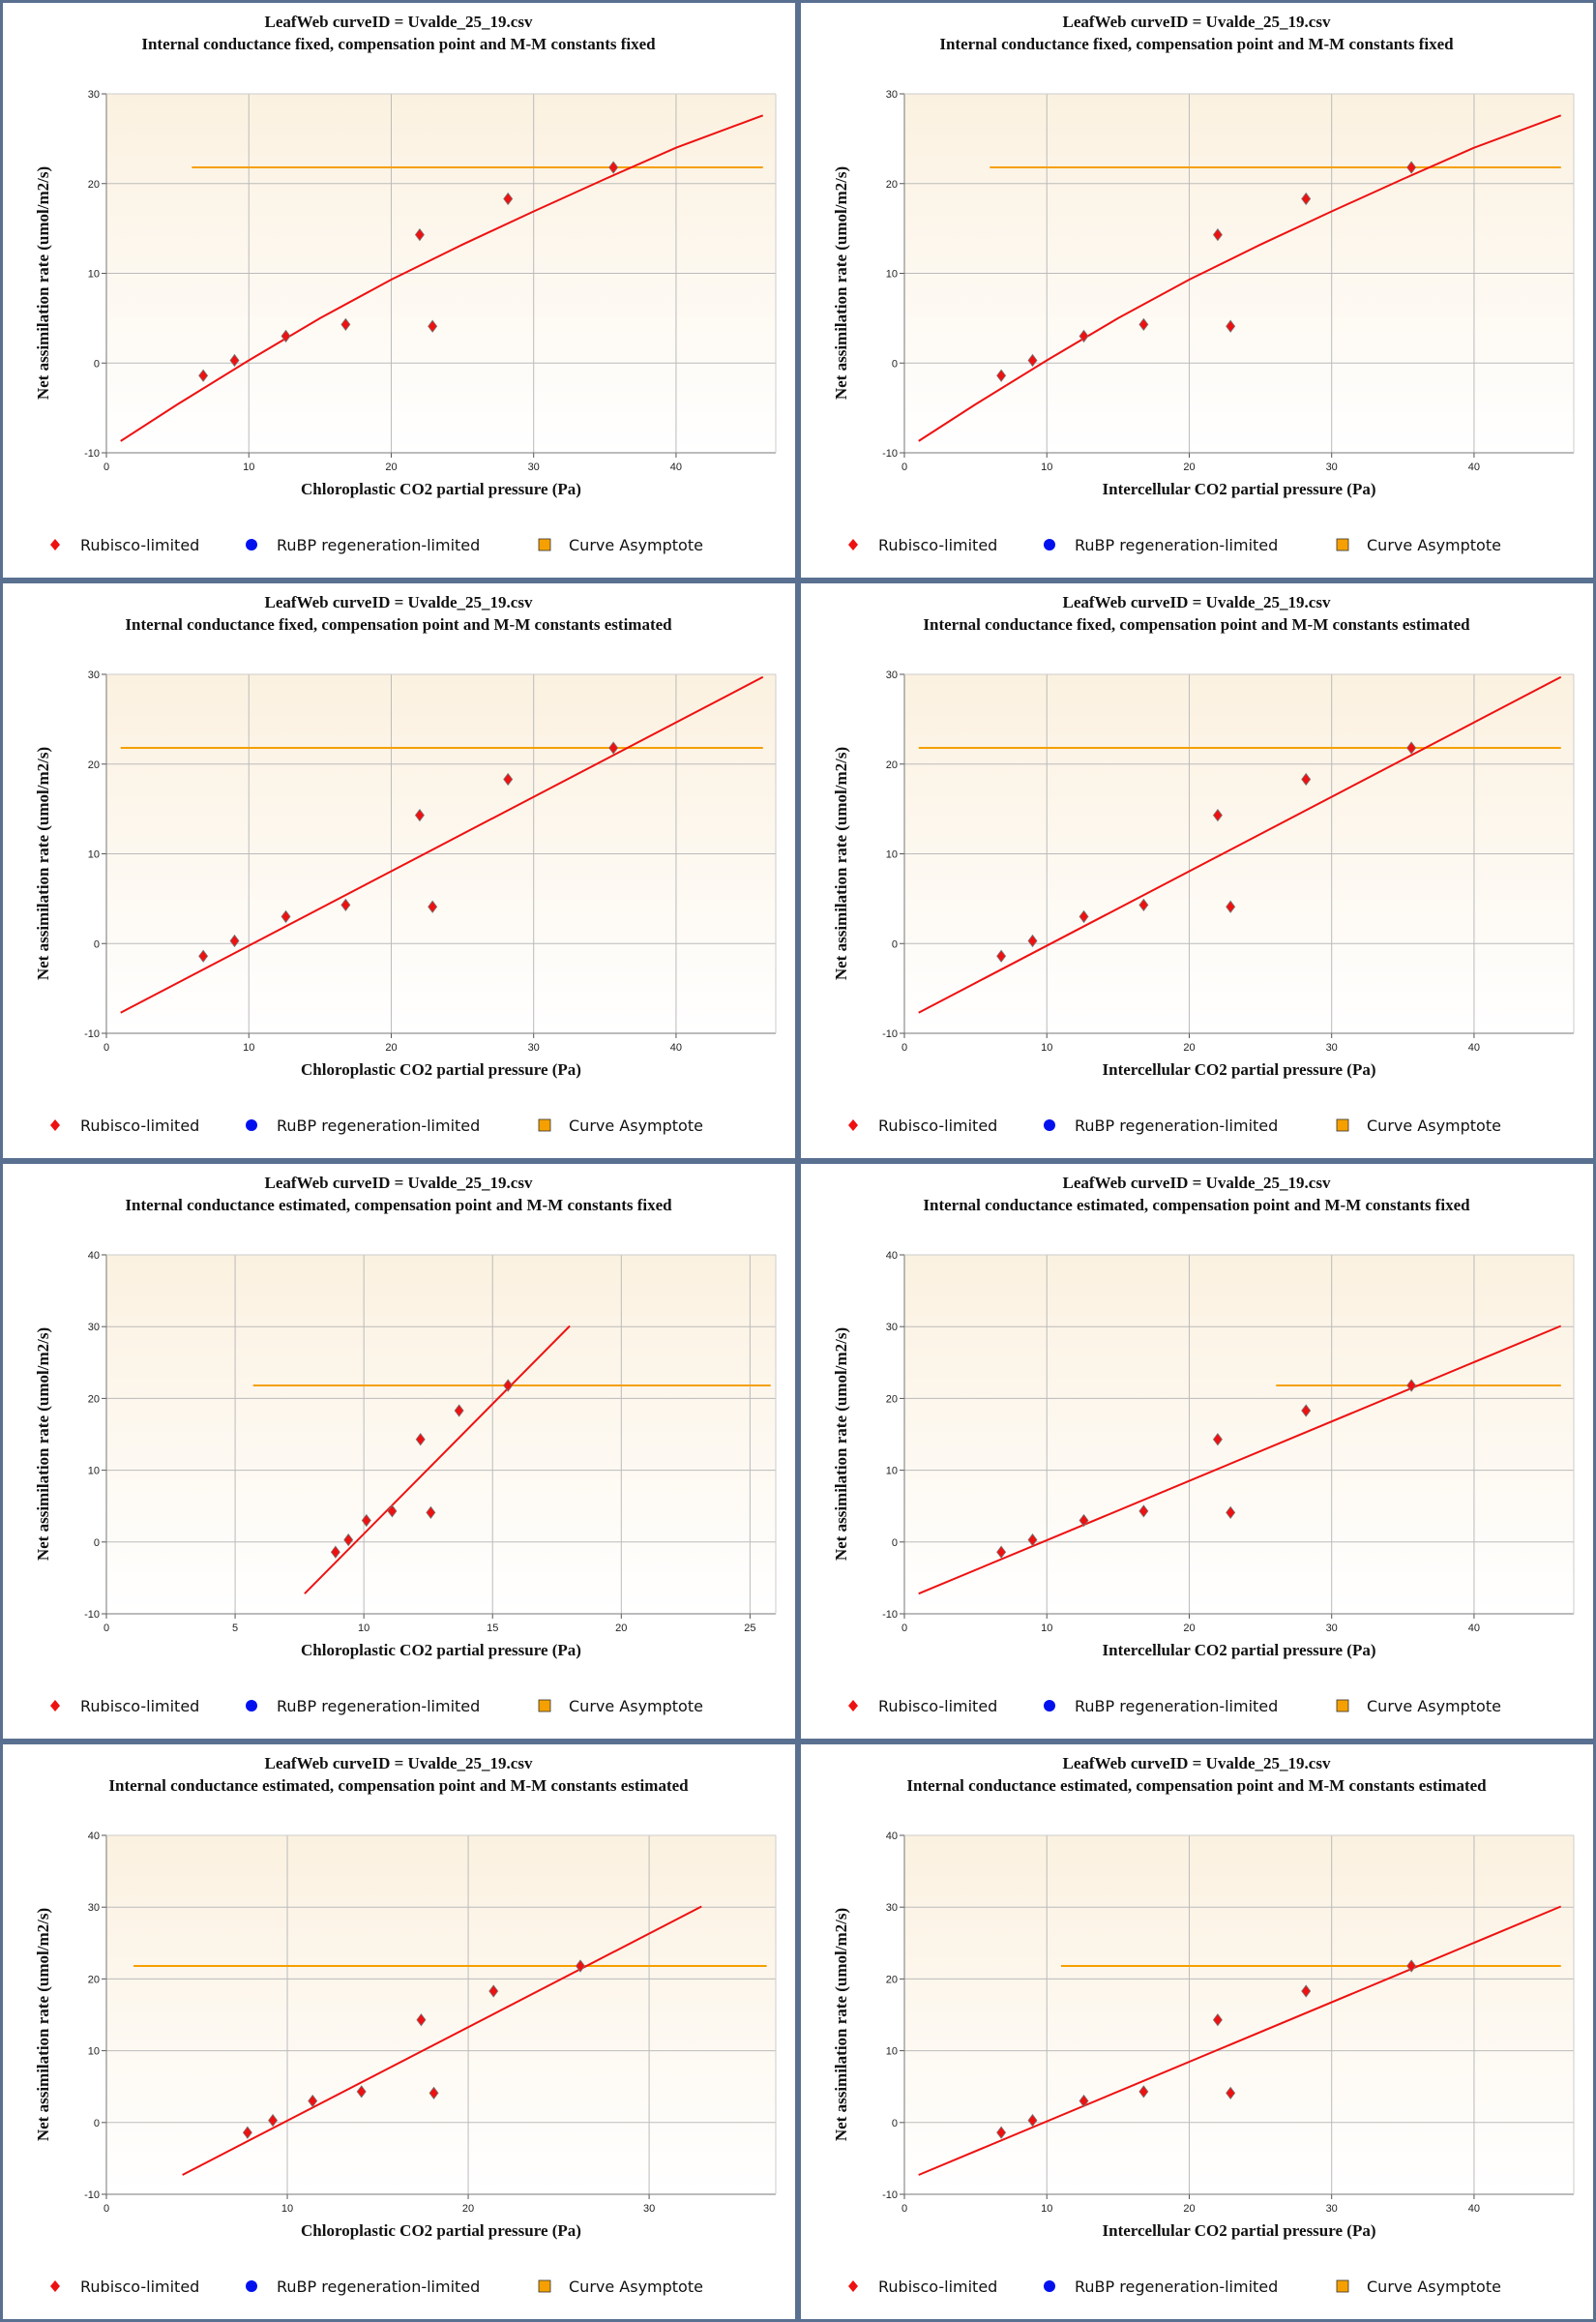 The width and height of the screenshot is (1596, 2322). Describe the element at coordinates (235, 1628) in the screenshot. I see `x-tick-label: 5` at that location.